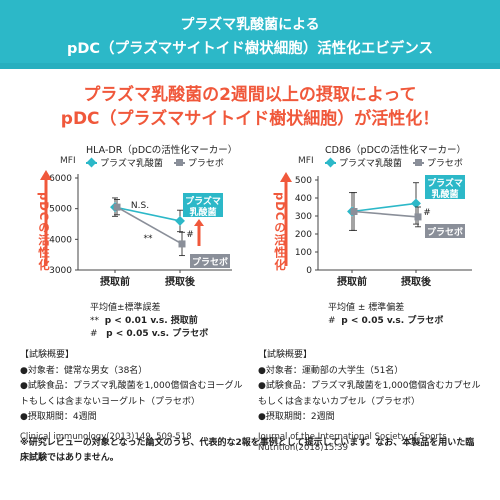 The image size is (500, 500). What do you see at coordinates (106, 436) in the screenshot?
I see `study1-reference: Clinical immunology(2013)149, 509-518` at bounding box center [106, 436].